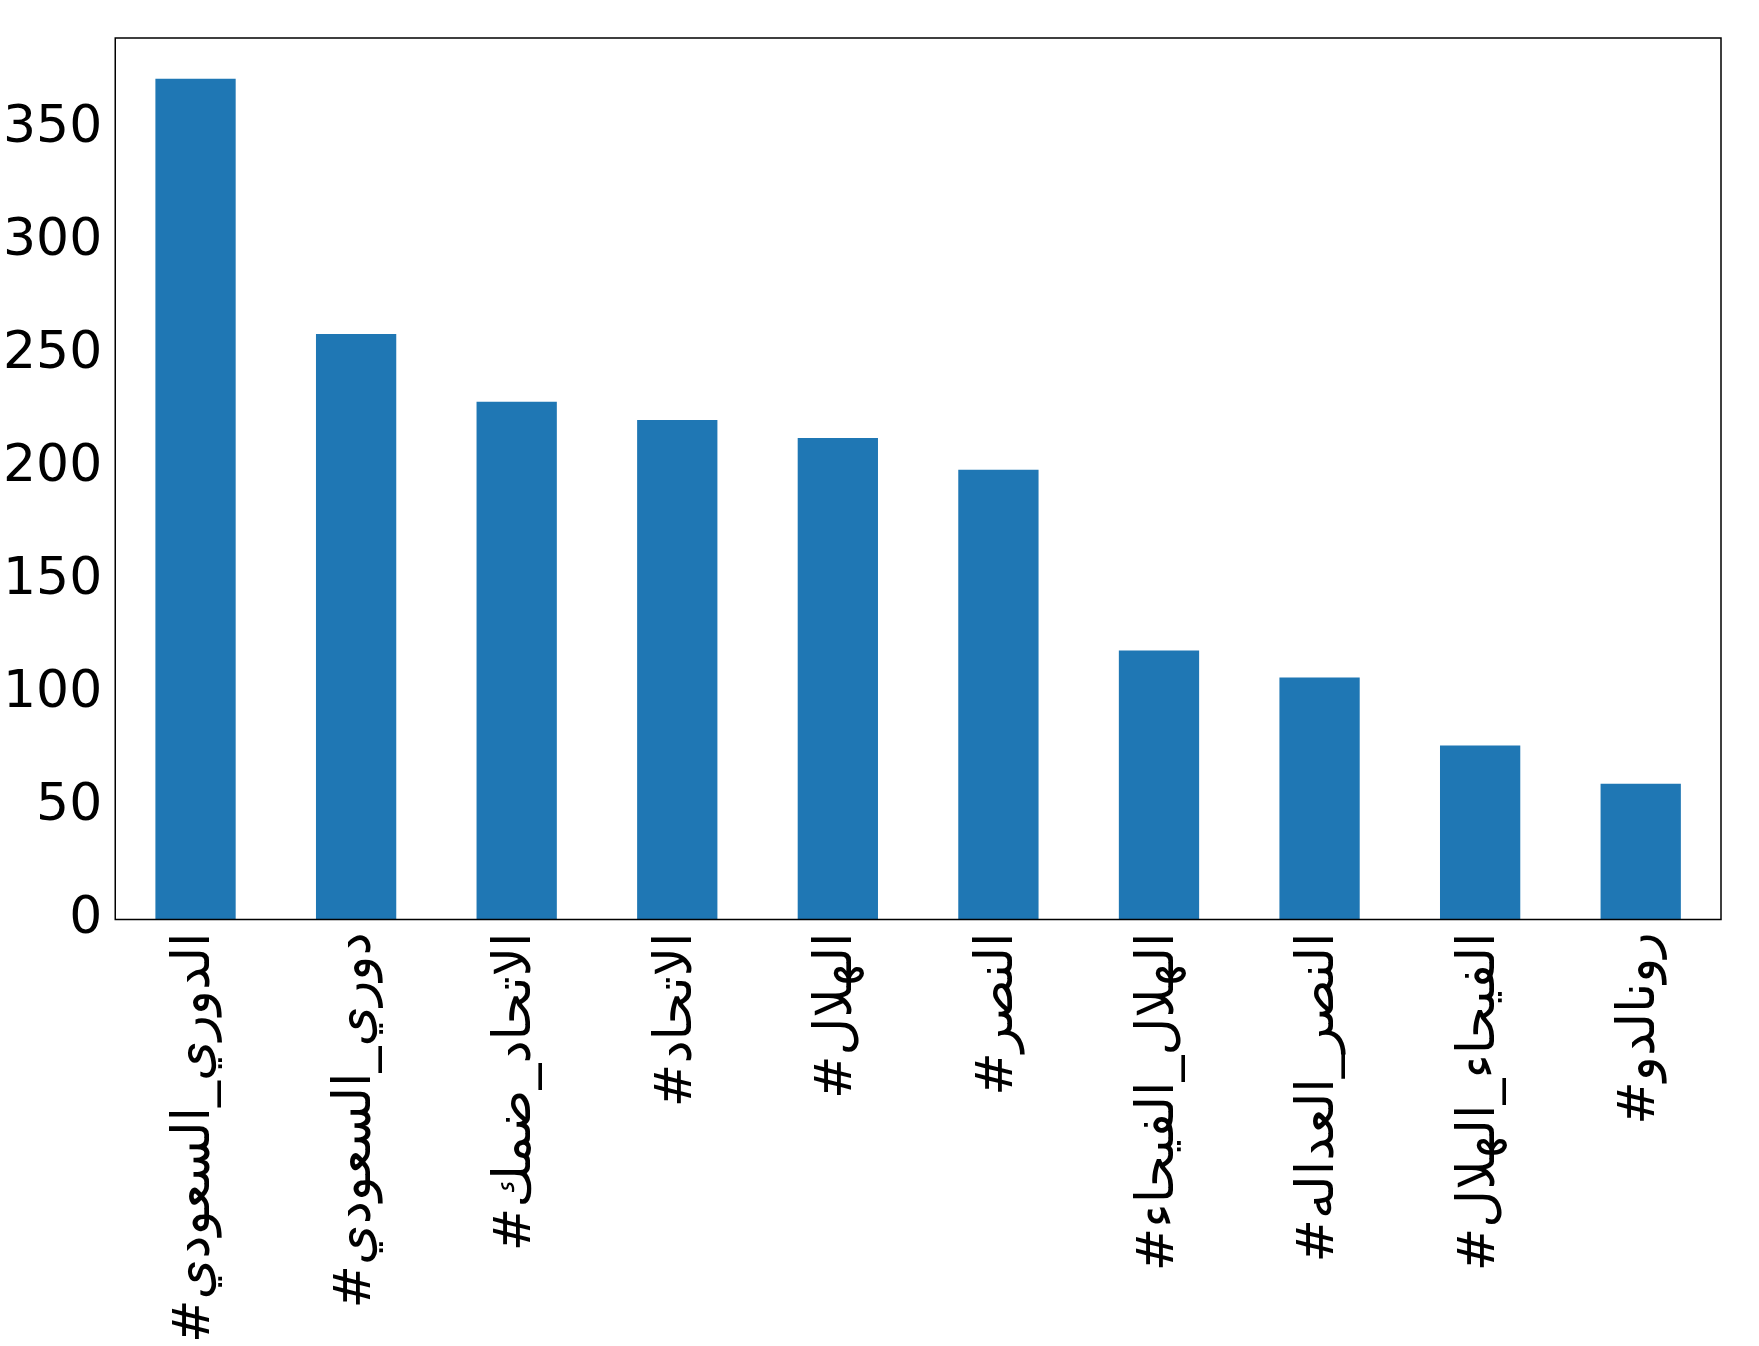  What do you see at coordinates (52, 349) in the screenshot?
I see `y-tick-label: 250` at bounding box center [52, 349].